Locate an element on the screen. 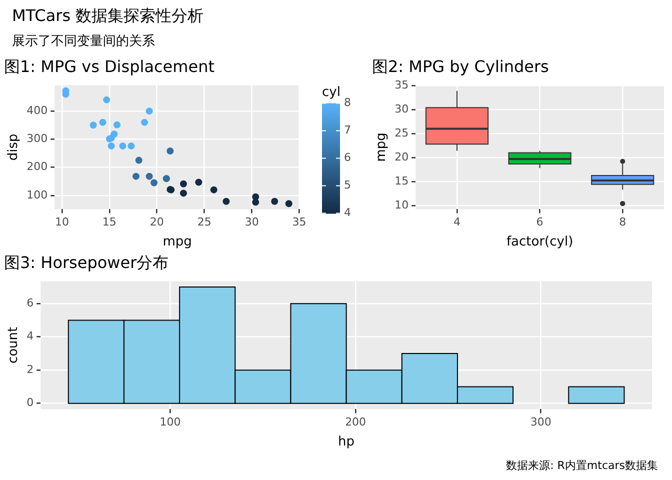 This screenshot has width=672, height=480. x-tick-label: 100 is located at coordinates (170, 422).